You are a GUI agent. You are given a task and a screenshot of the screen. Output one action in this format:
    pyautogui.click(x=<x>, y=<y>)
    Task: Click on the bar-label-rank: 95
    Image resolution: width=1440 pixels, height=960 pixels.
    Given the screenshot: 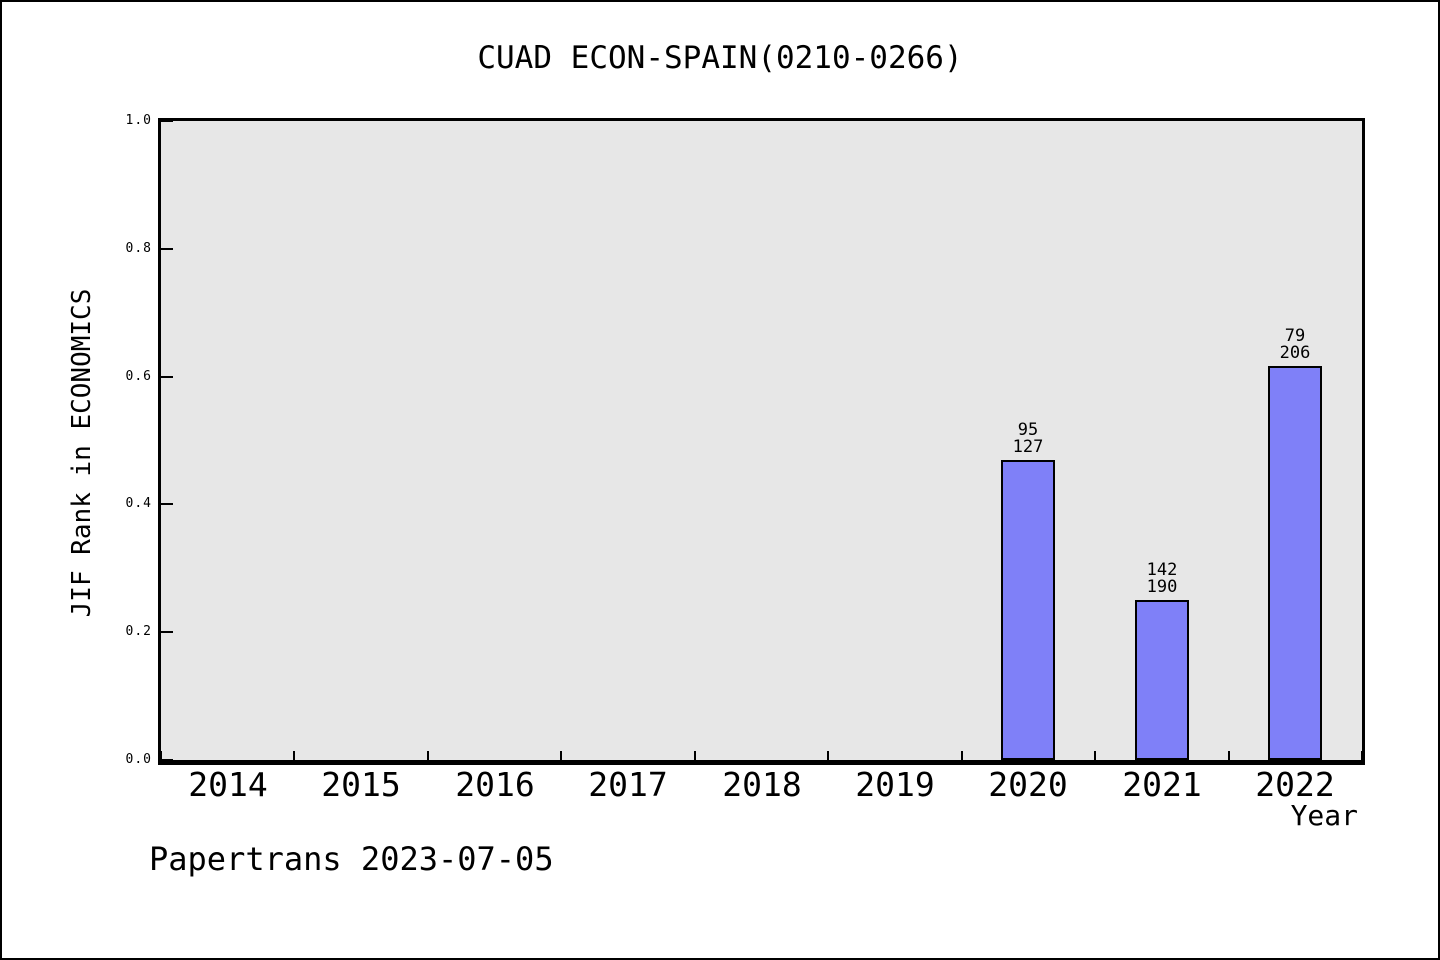 What is the action you would take?
    pyautogui.click(x=1028, y=430)
    